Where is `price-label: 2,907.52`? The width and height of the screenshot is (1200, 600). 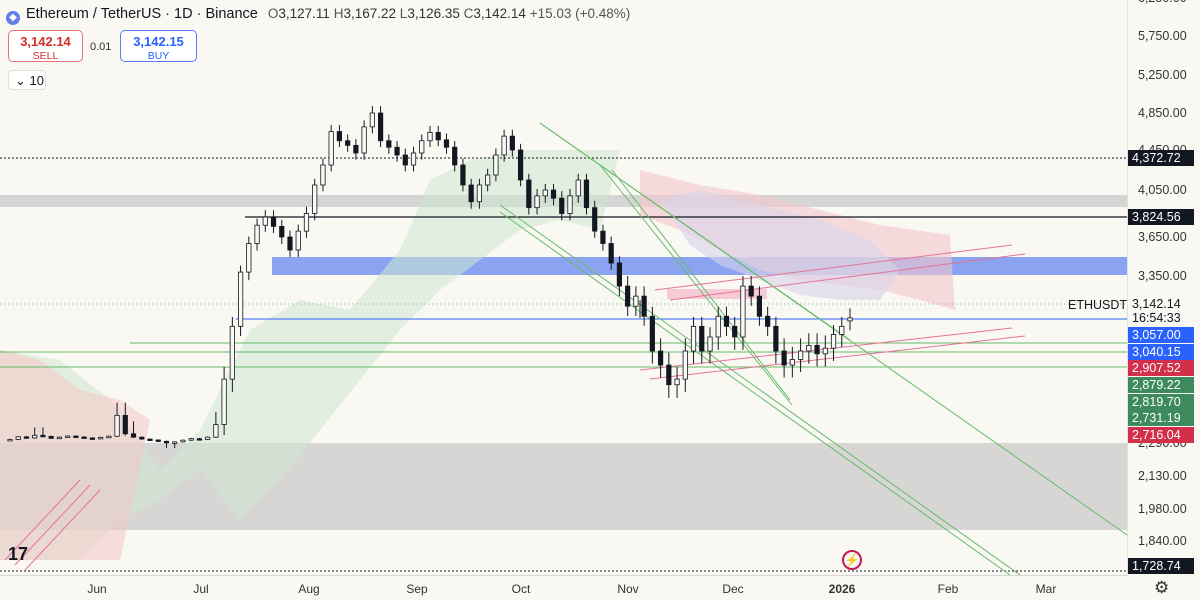
price-label: 2,907.52 is located at coordinates (1161, 368).